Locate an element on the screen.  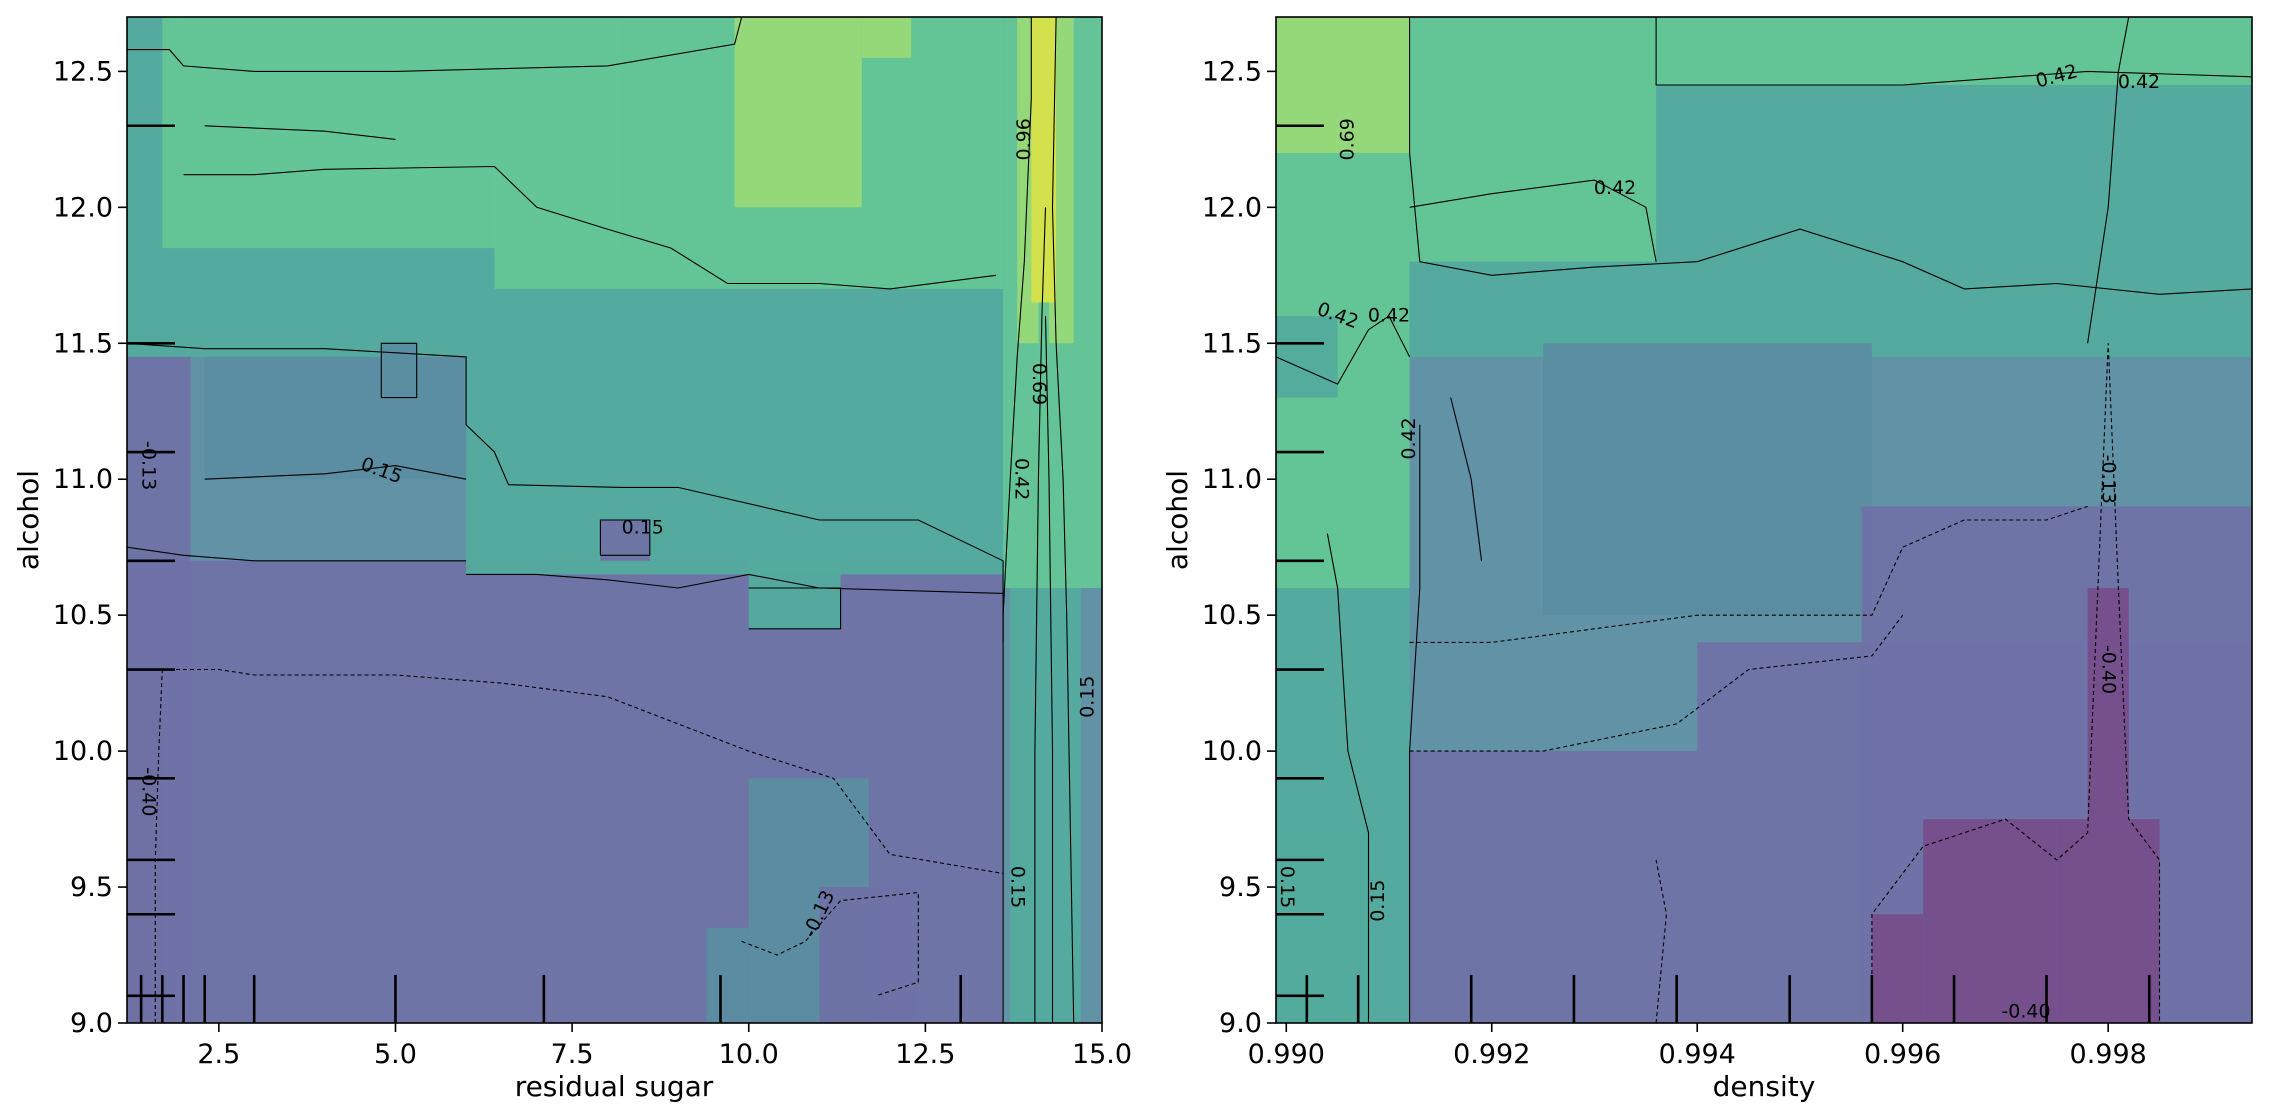
y-ticks-residual-sugar: 9.0 9.5 10.0 10.5 11.0 11.5 12.0 12.5 is located at coordinates (90, 547).